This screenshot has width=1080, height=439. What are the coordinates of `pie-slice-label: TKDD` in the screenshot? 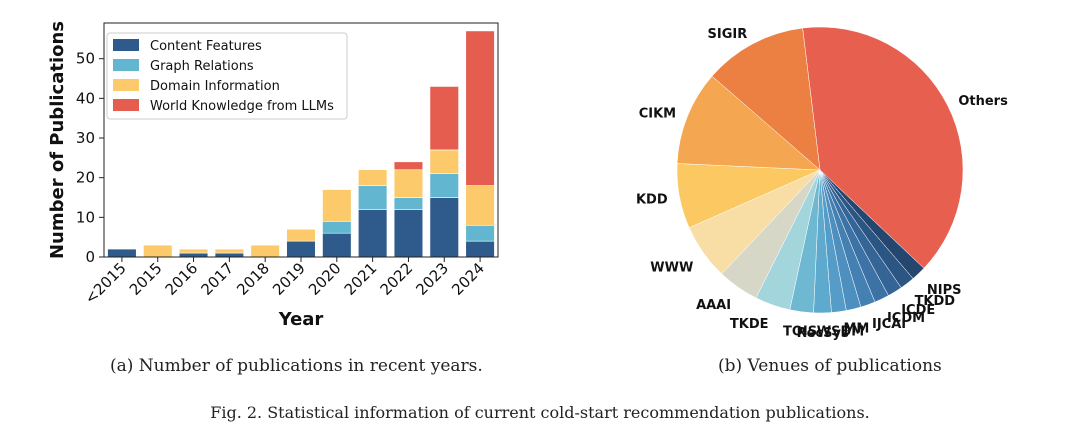 It's located at (935, 301).